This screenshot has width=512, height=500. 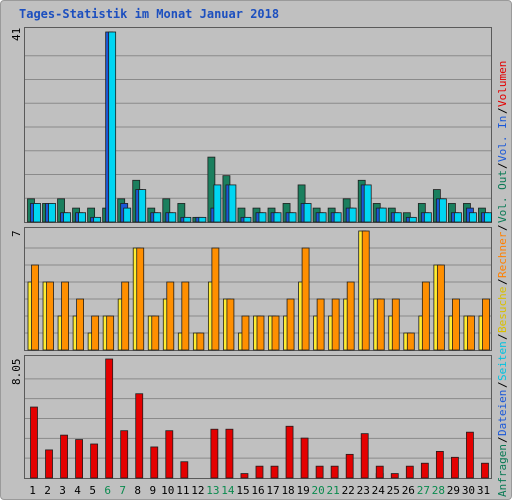 What do you see at coordinates (137, 490) in the screenshot?
I see `x-tick-label-day-8: 8` at bounding box center [137, 490].